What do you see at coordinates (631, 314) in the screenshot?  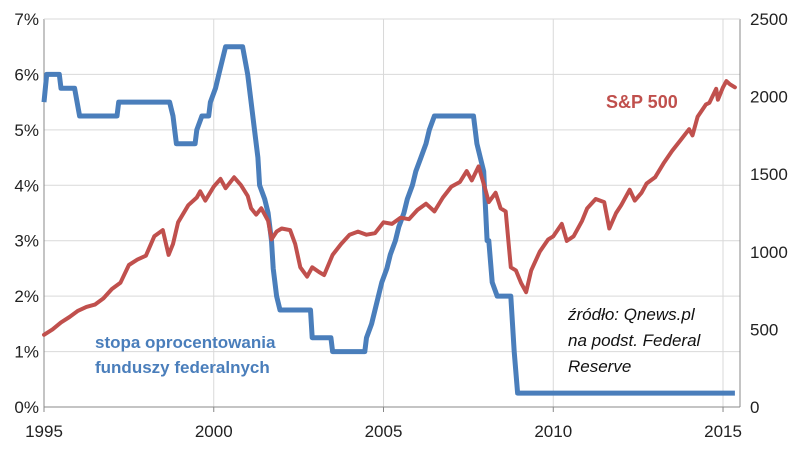 I see `source-note-line-1: źródło: Qnews.pl` at bounding box center [631, 314].